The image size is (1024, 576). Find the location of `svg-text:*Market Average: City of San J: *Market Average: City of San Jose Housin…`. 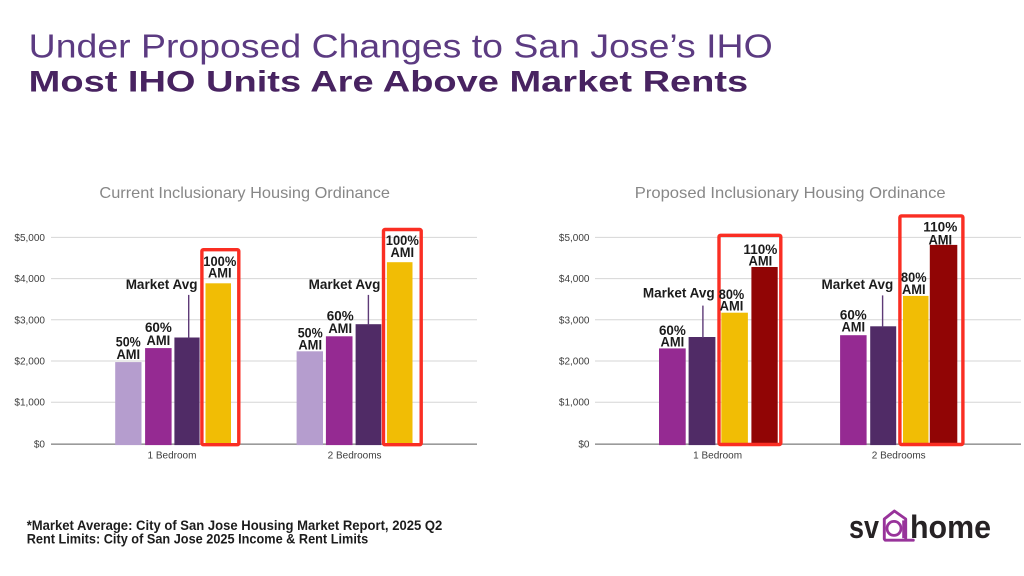

svg-text:*Market Average: City of San J: *Market Average: City of San Jose Housin… is located at coordinates (235, 525).